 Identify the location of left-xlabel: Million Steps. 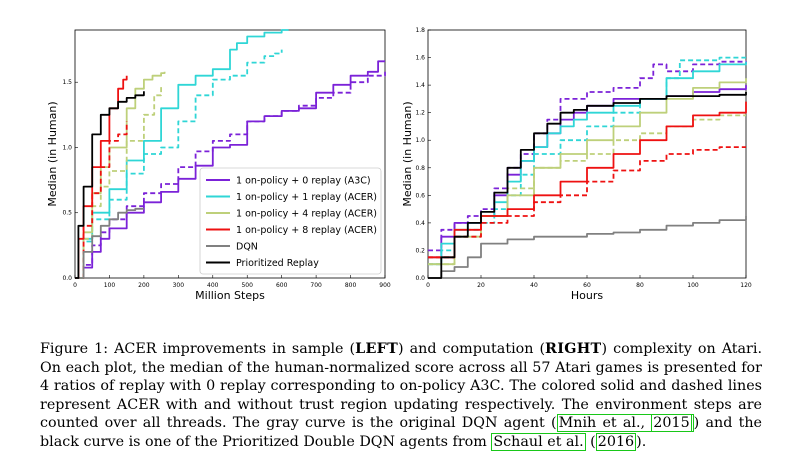
(230, 295).